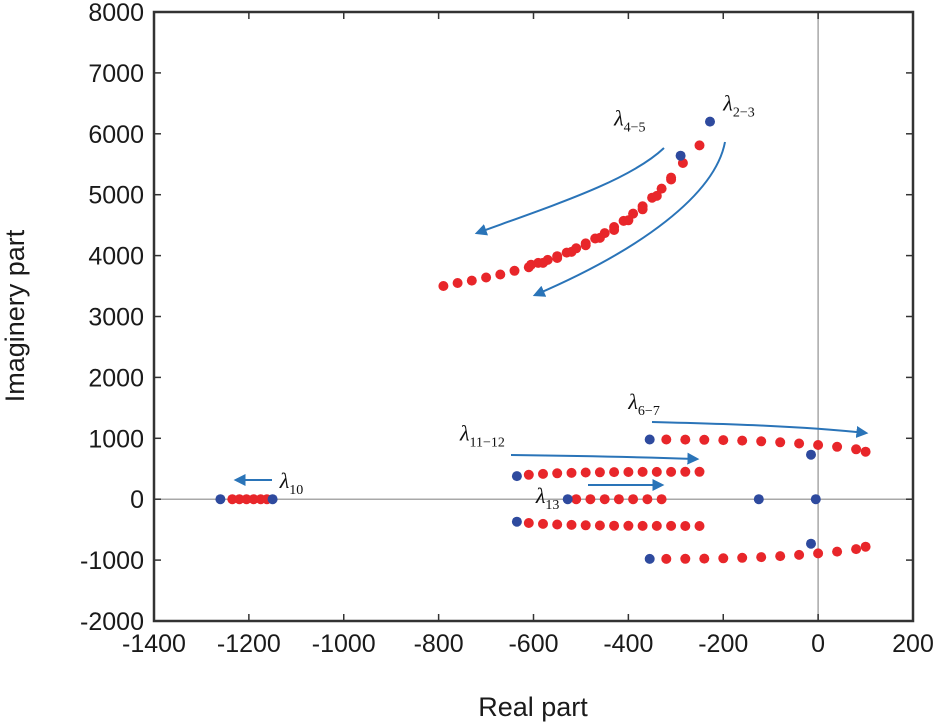 The width and height of the screenshot is (950, 726). What do you see at coordinates (15, 315) in the screenshot?
I see `y-axis-title: Imaginery part` at bounding box center [15, 315].